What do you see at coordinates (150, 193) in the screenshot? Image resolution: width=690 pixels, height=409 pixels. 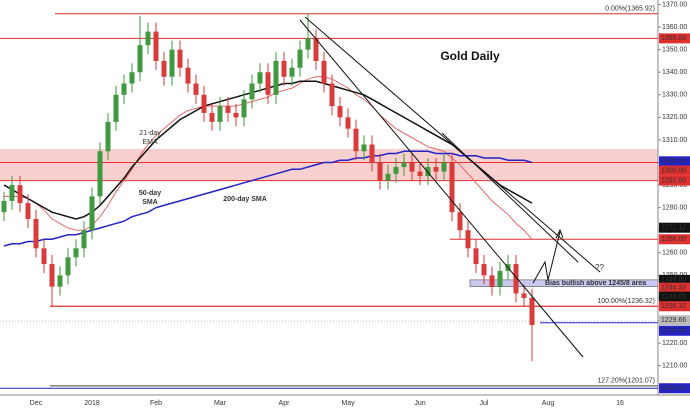 I see `ma-label: 50-day` at bounding box center [150, 193].